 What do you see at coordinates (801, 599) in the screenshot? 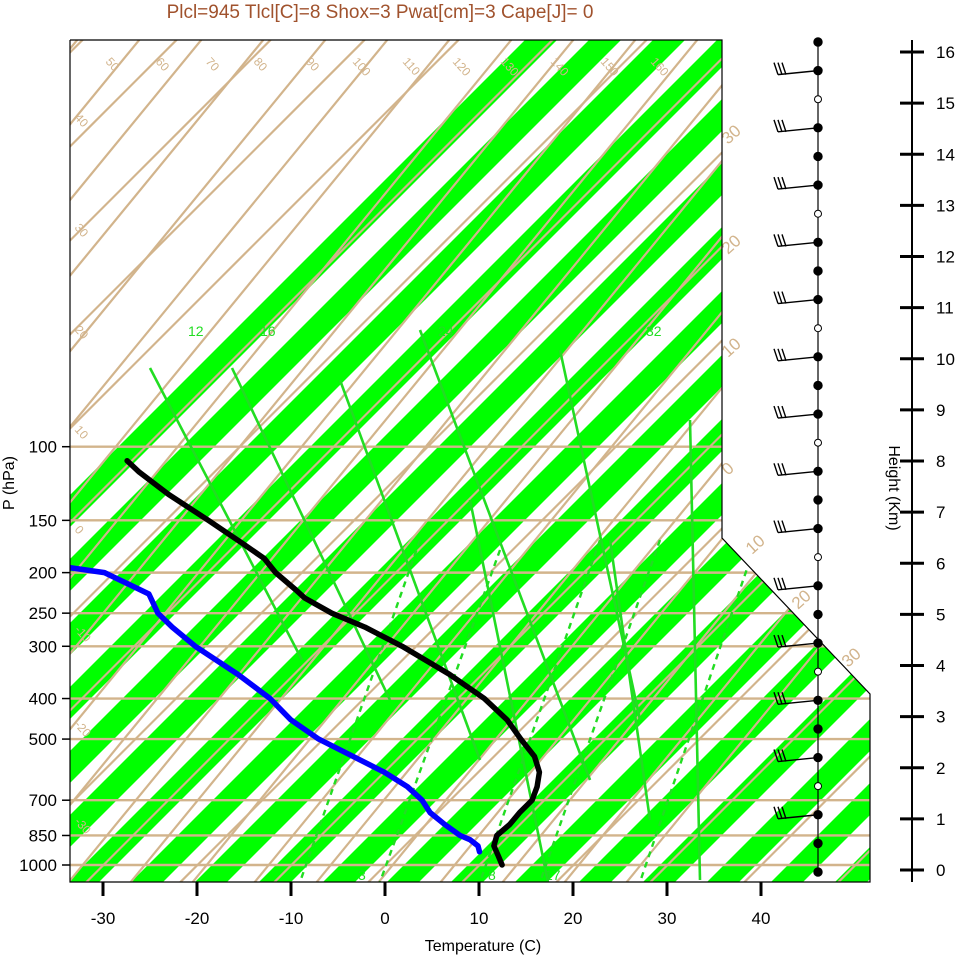
I see `wet-adiabat-label: 20` at bounding box center [801, 599].